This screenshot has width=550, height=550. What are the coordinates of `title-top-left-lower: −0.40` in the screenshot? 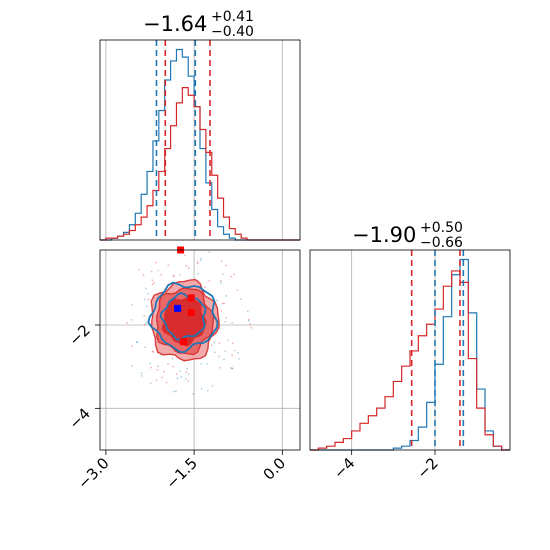 It's located at (232, 32).